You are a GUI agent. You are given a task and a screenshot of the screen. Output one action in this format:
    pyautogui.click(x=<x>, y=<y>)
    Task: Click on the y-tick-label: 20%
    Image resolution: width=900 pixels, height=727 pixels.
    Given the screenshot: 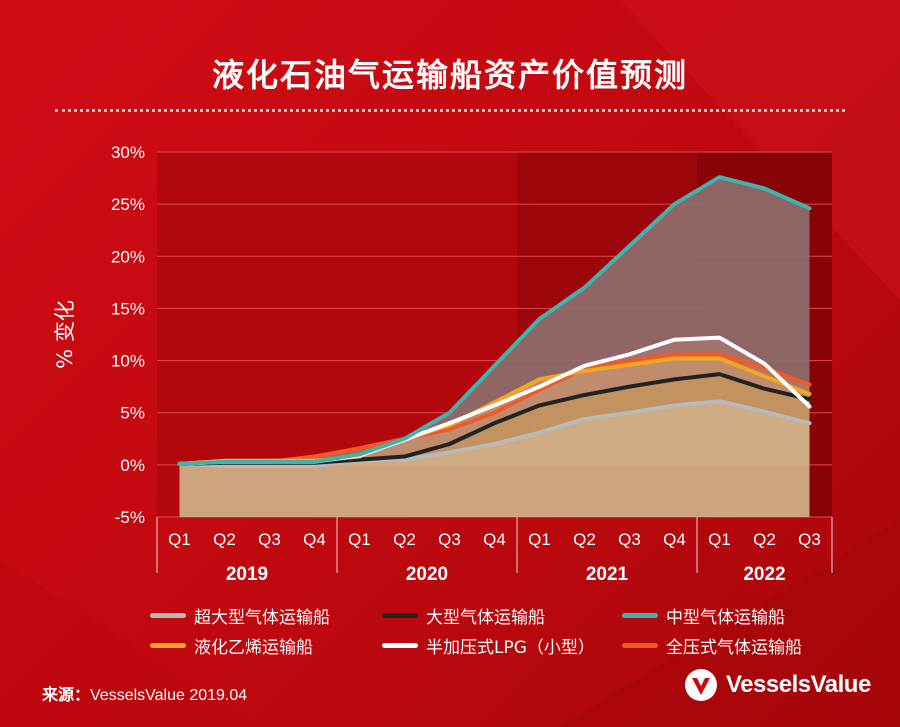 What is the action you would take?
    pyautogui.click(x=128, y=256)
    